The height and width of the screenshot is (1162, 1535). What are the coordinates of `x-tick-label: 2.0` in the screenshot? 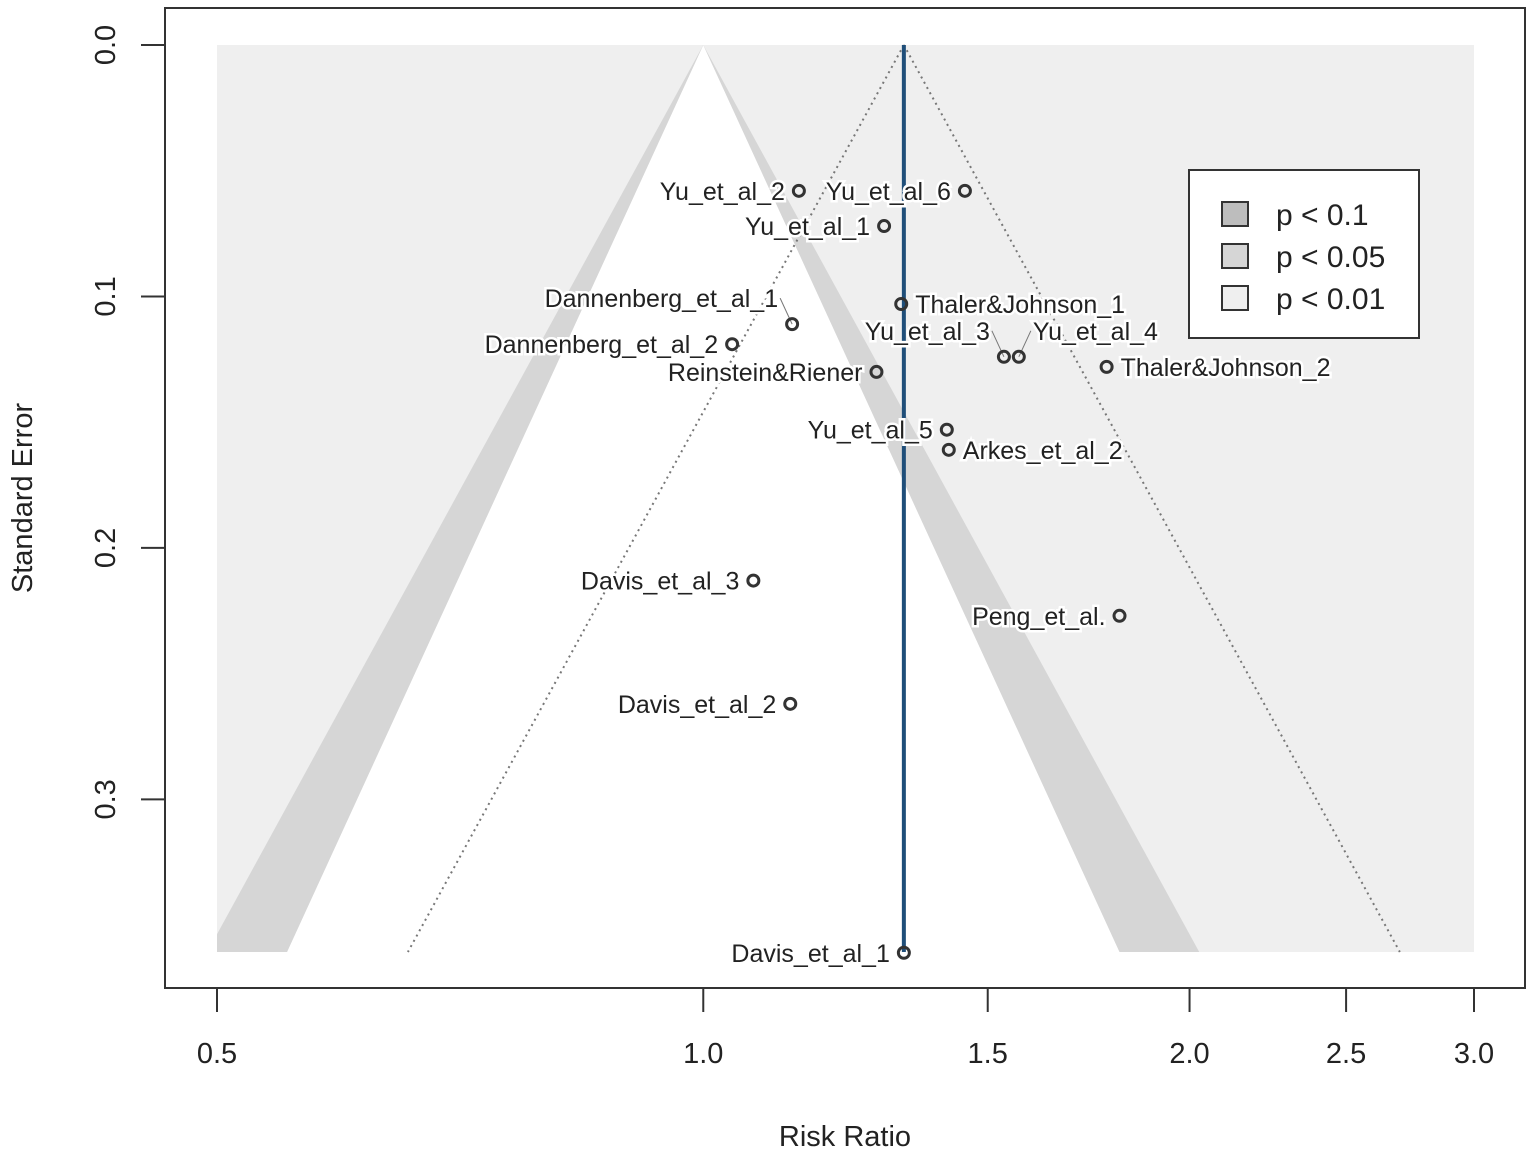 It's located at (1189, 1054).